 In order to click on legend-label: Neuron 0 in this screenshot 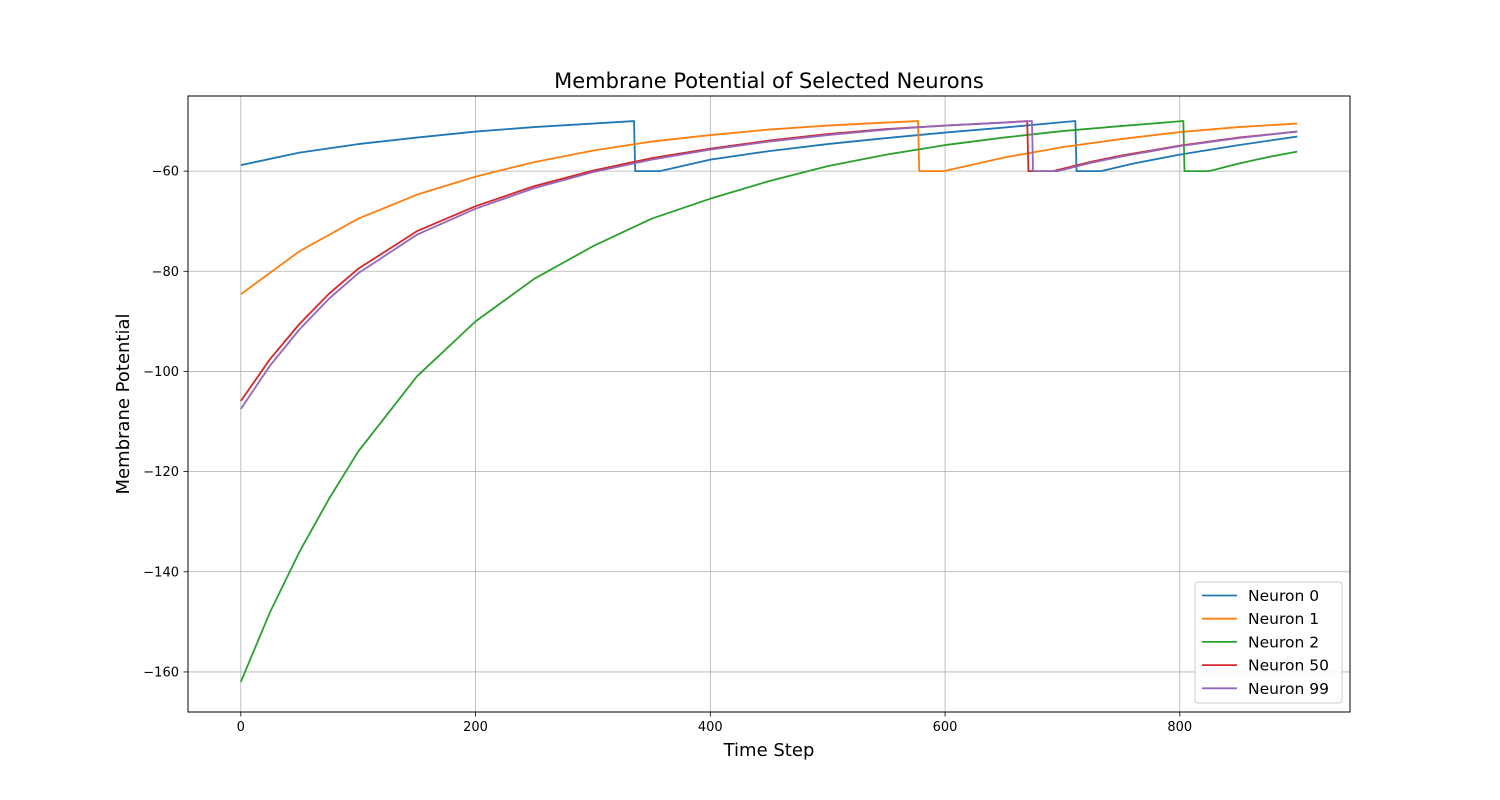, I will do `click(1283, 596)`.